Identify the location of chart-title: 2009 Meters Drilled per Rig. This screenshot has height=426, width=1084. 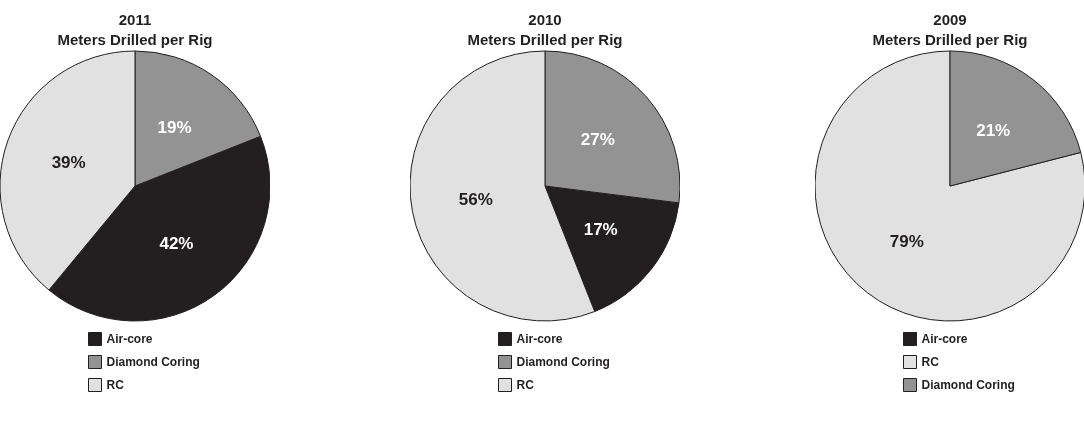
(950, 29).